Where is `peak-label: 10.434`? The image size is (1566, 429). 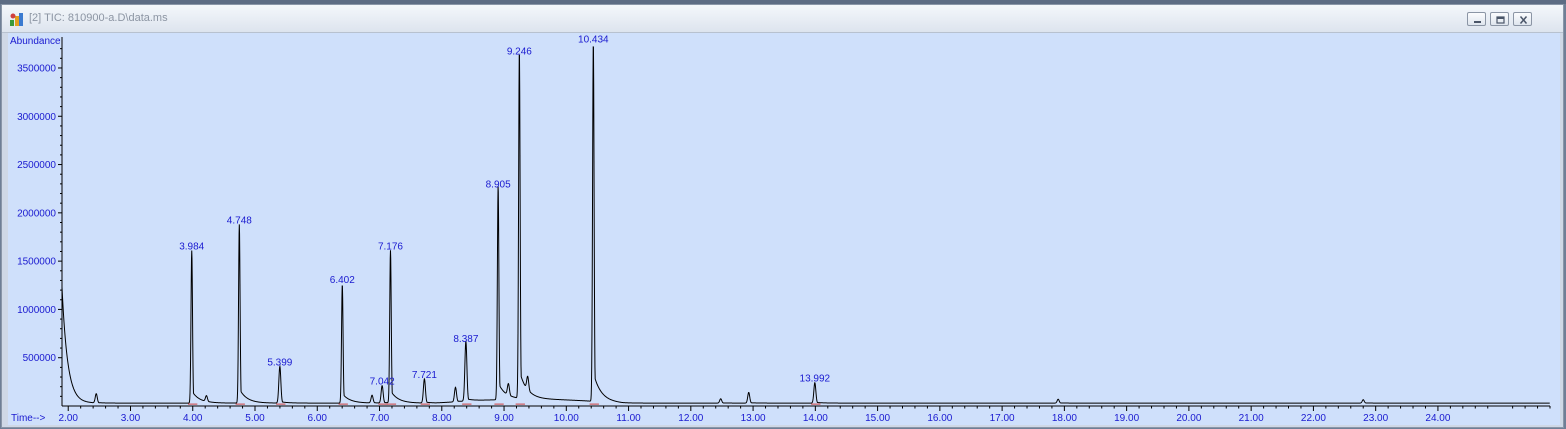 peak-label: 10.434 is located at coordinates (593, 40).